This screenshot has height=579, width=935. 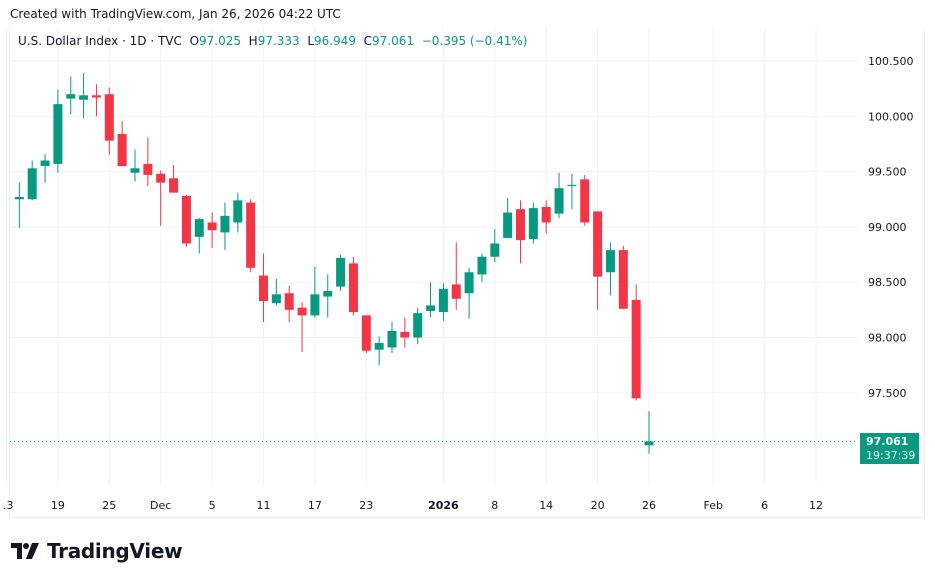 I want to click on open-value: 97.025, so click(x=220, y=41).